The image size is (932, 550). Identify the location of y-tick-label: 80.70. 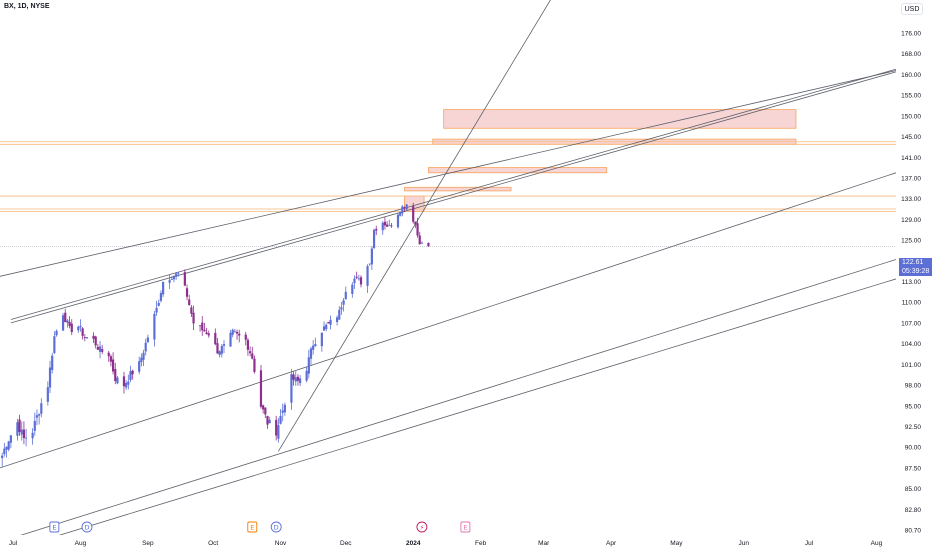
(913, 531).